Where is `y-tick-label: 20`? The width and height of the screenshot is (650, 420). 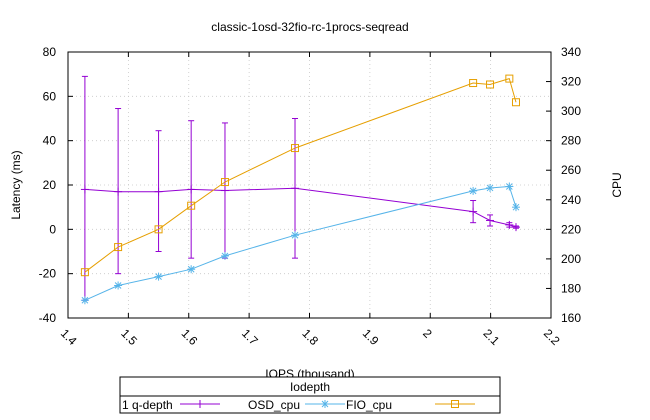
y-tick-label: 20 is located at coordinates (50, 185).